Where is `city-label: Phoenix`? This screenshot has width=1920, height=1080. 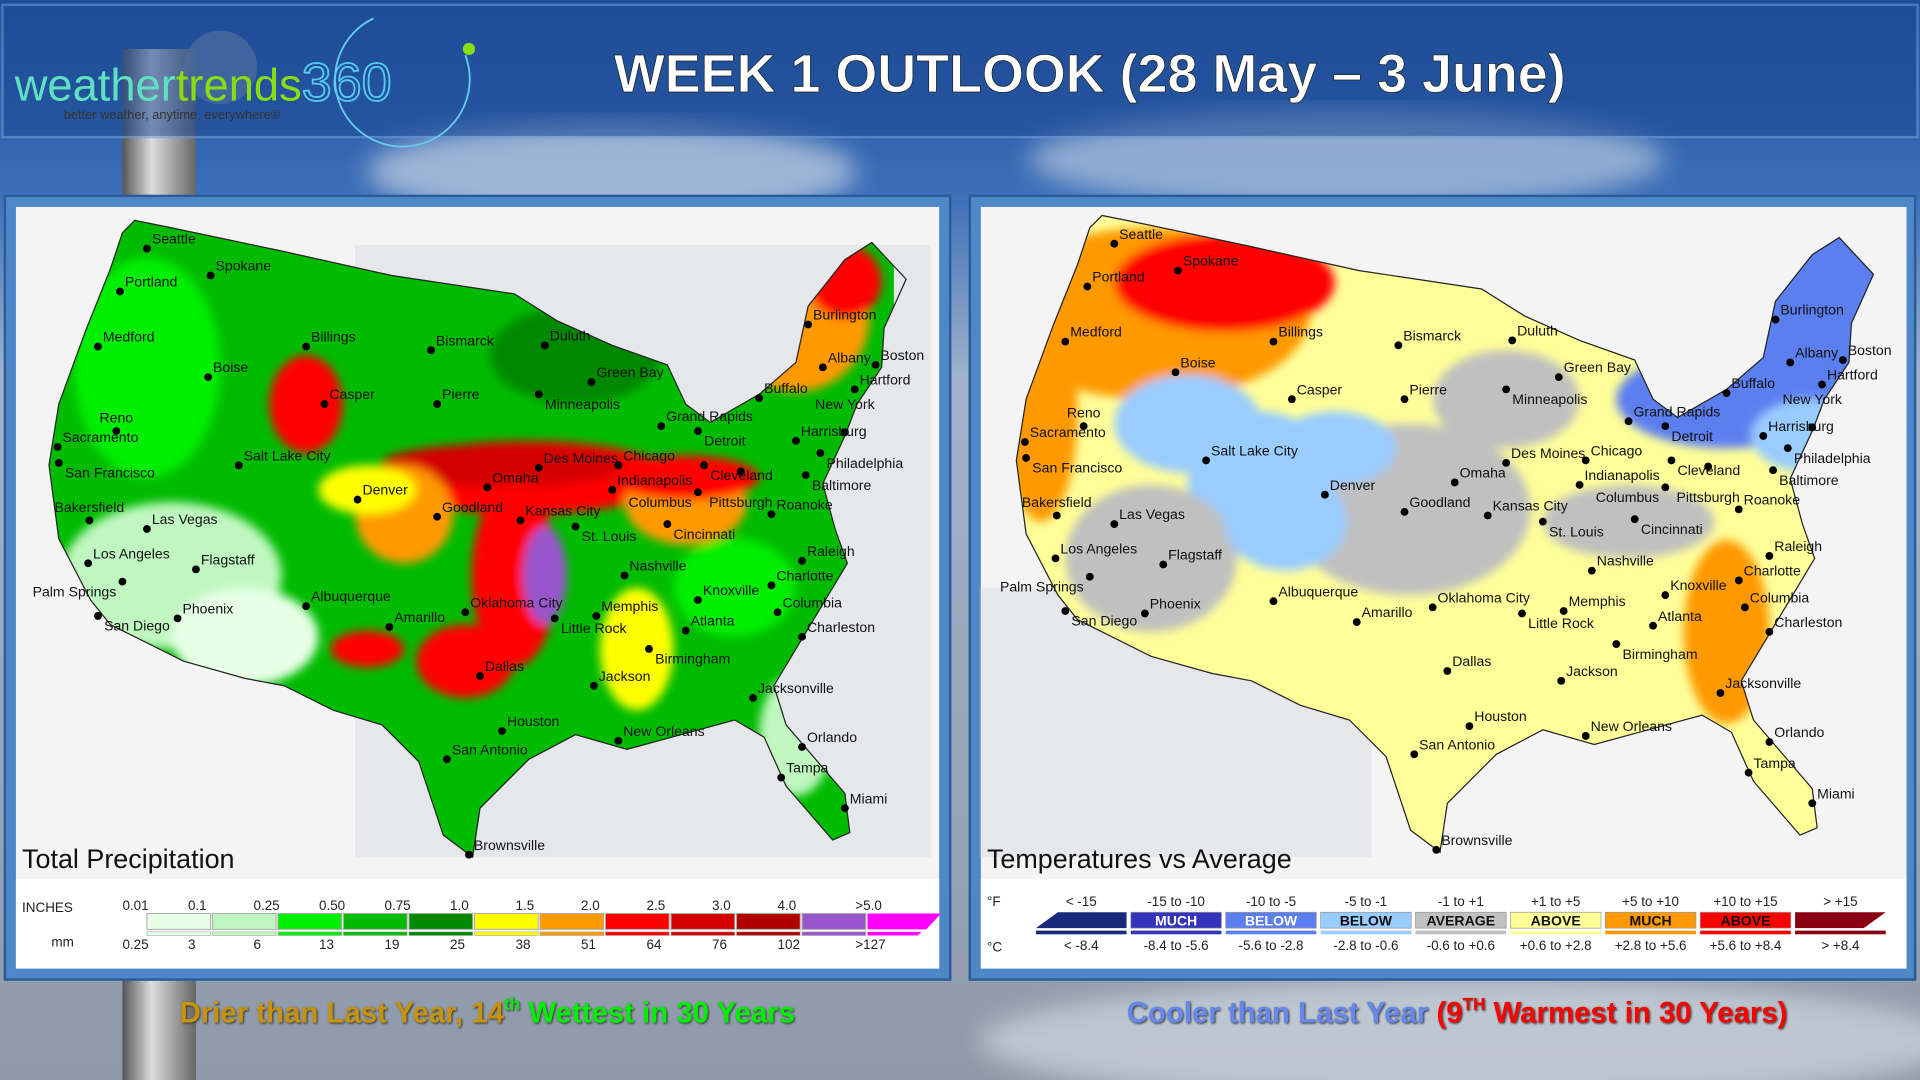
city-label: Phoenix is located at coordinates (1175, 604).